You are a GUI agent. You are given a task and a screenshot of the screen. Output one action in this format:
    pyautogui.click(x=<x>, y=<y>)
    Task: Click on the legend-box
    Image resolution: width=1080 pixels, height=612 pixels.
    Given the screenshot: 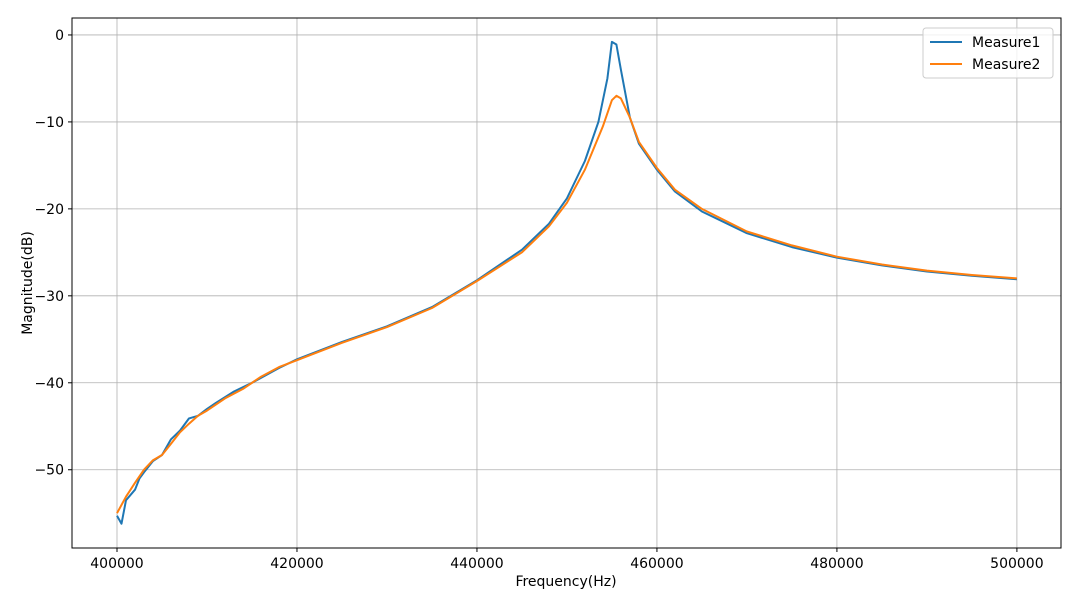 What is the action you would take?
    pyautogui.click(x=988, y=53)
    